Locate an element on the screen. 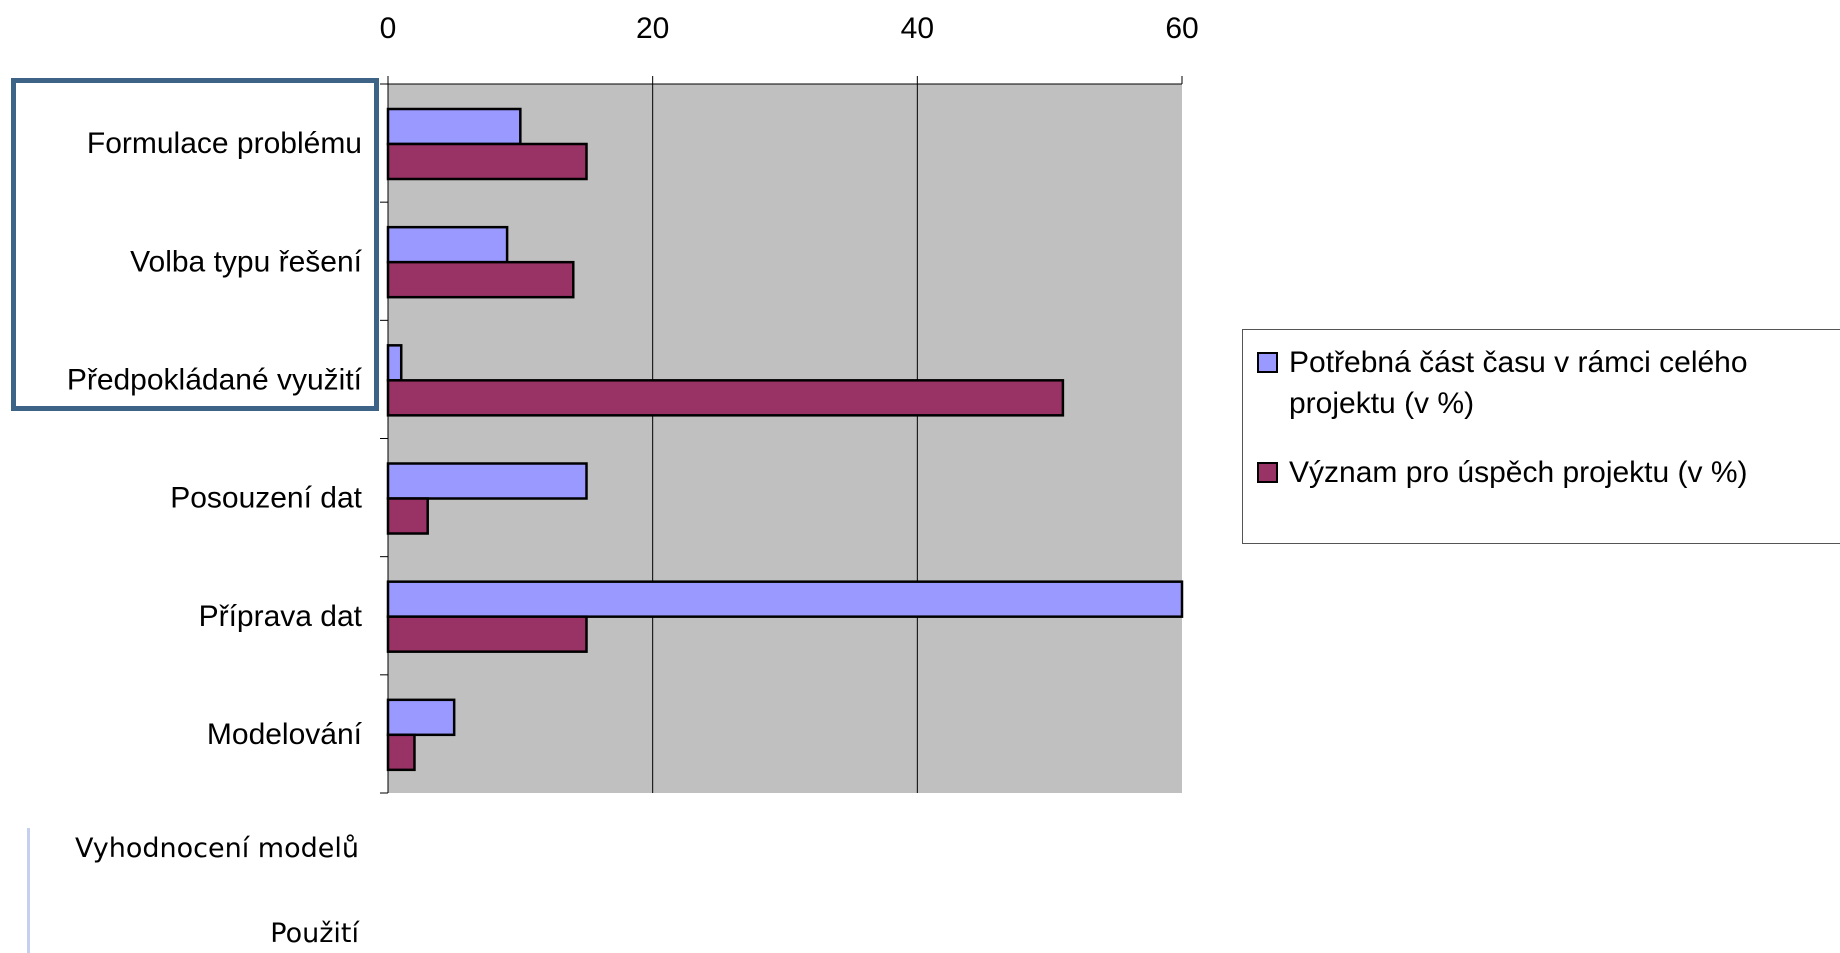 This screenshot has height=953, width=1840. x-tick-label-60: 60 is located at coordinates (1181, 28).